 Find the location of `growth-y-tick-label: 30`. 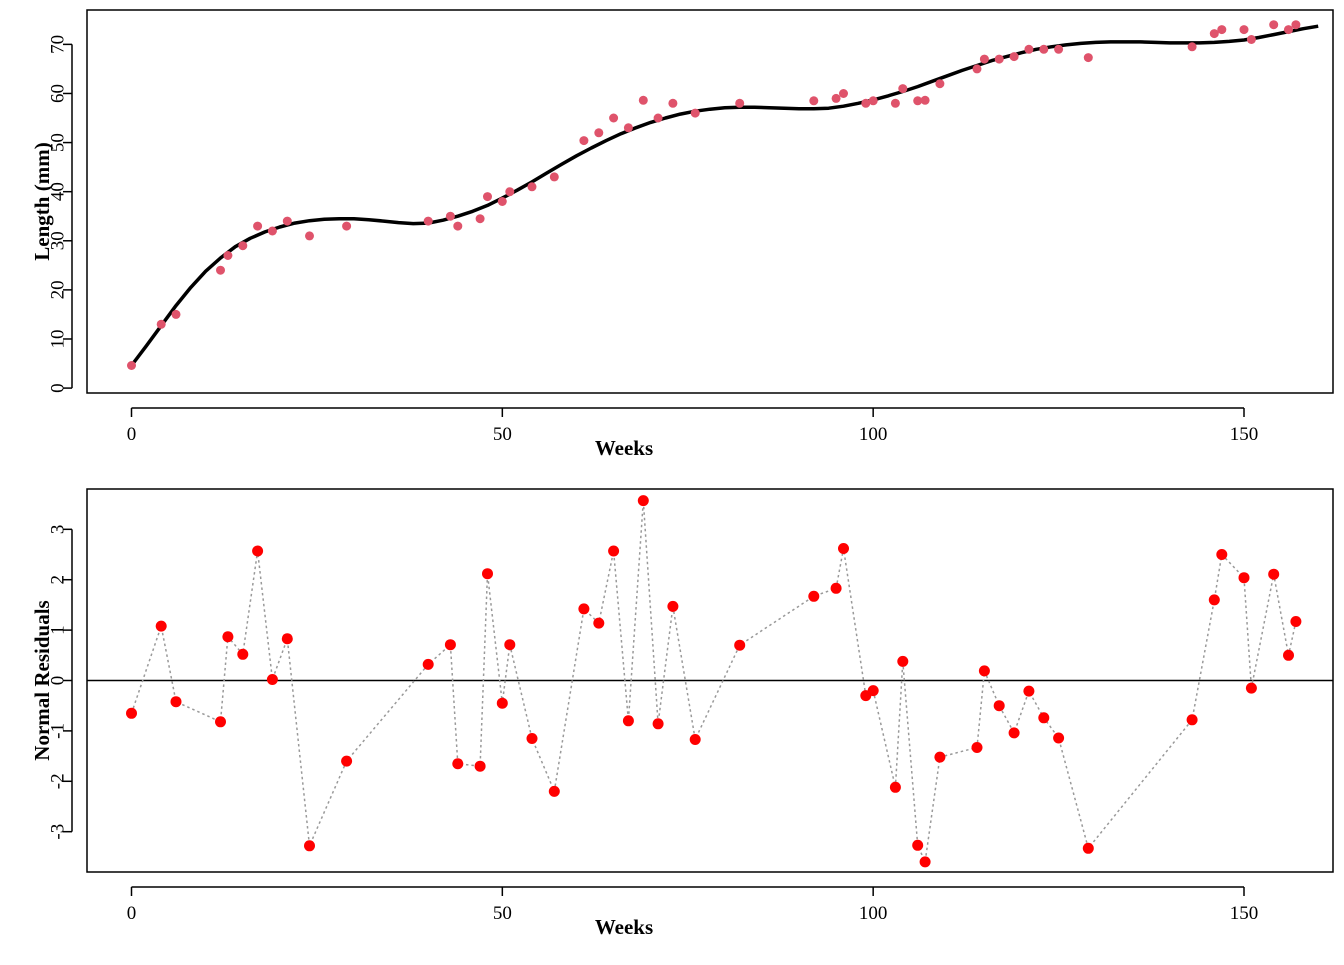

growth-y-tick-label: 30 is located at coordinates (58, 240).